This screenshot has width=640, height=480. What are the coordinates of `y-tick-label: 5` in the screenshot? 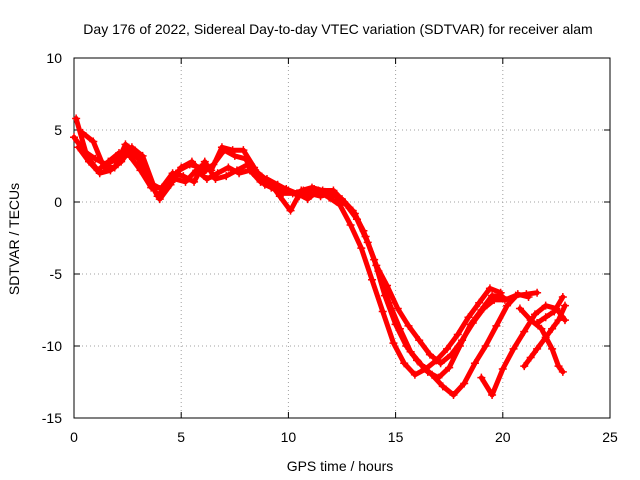 It's located at (58, 130).